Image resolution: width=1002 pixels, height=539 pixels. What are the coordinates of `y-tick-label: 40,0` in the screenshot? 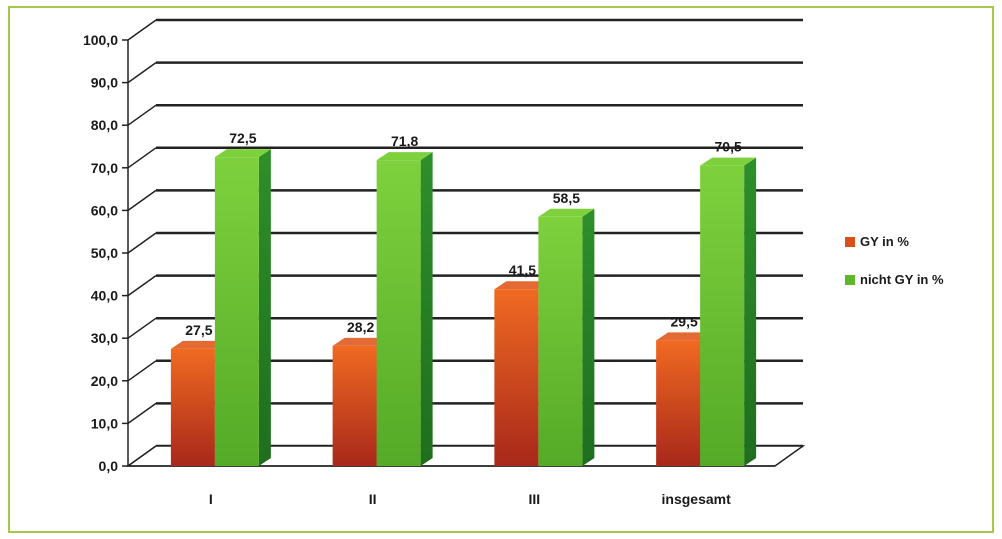 It's located at (104, 296).